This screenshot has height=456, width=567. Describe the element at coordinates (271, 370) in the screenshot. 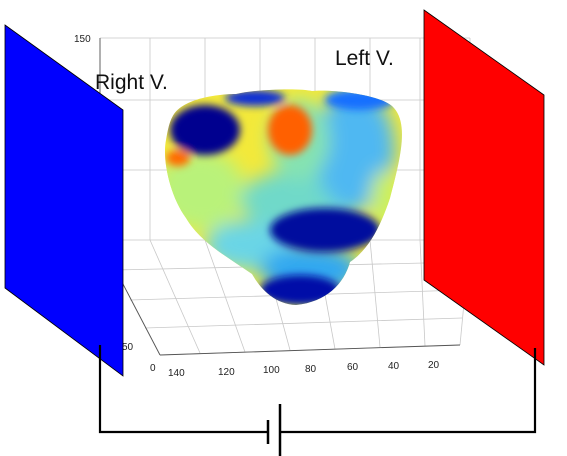

I see `x-tick-label: 100` at that location.